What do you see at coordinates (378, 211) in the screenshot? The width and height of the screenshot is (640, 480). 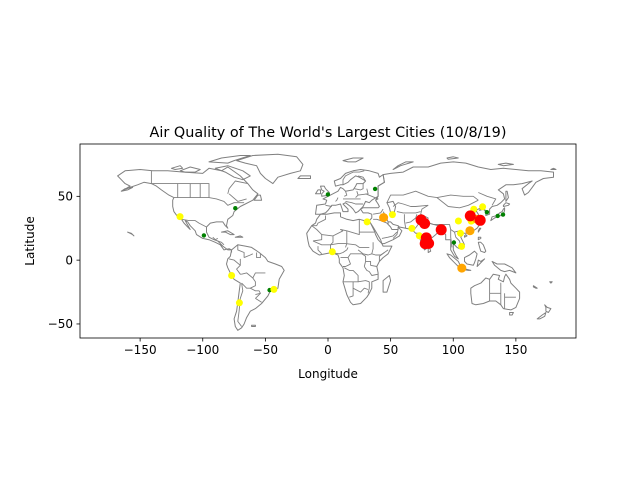 I see `border-turkey-east` at bounding box center [378, 211].